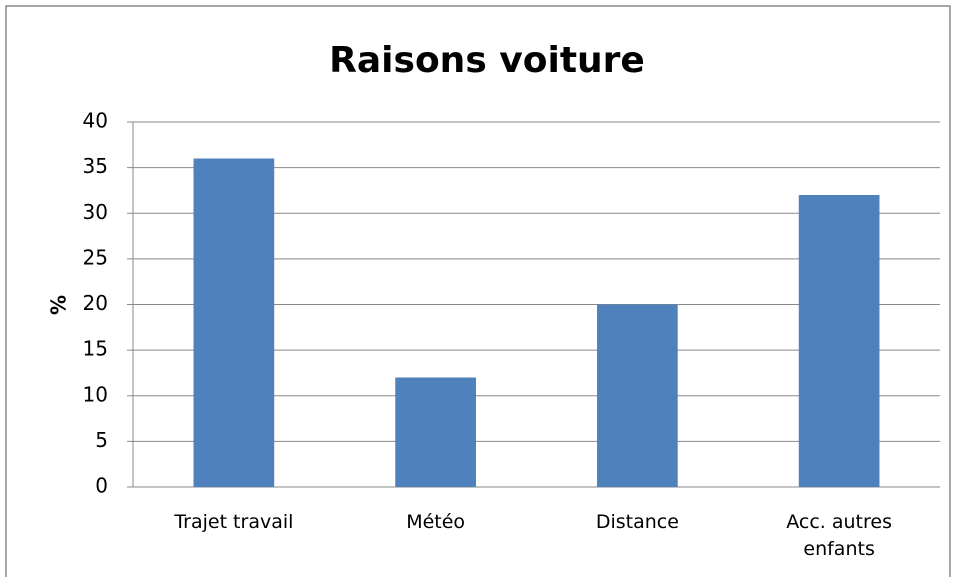 This screenshot has width=957, height=577. What do you see at coordinates (839, 535) in the screenshot?
I see `x-tick-label: Acc. autres enfants` at bounding box center [839, 535].